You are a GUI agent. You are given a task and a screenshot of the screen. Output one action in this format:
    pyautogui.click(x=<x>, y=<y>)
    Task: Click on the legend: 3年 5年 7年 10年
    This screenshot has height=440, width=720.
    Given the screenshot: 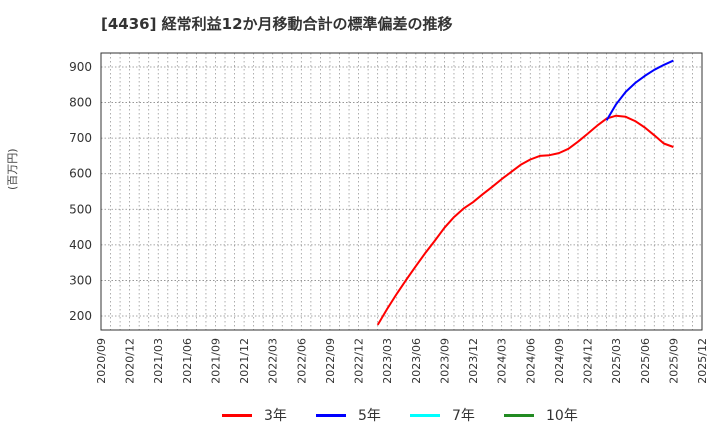 What is the action you would take?
    pyautogui.click(x=360, y=415)
    